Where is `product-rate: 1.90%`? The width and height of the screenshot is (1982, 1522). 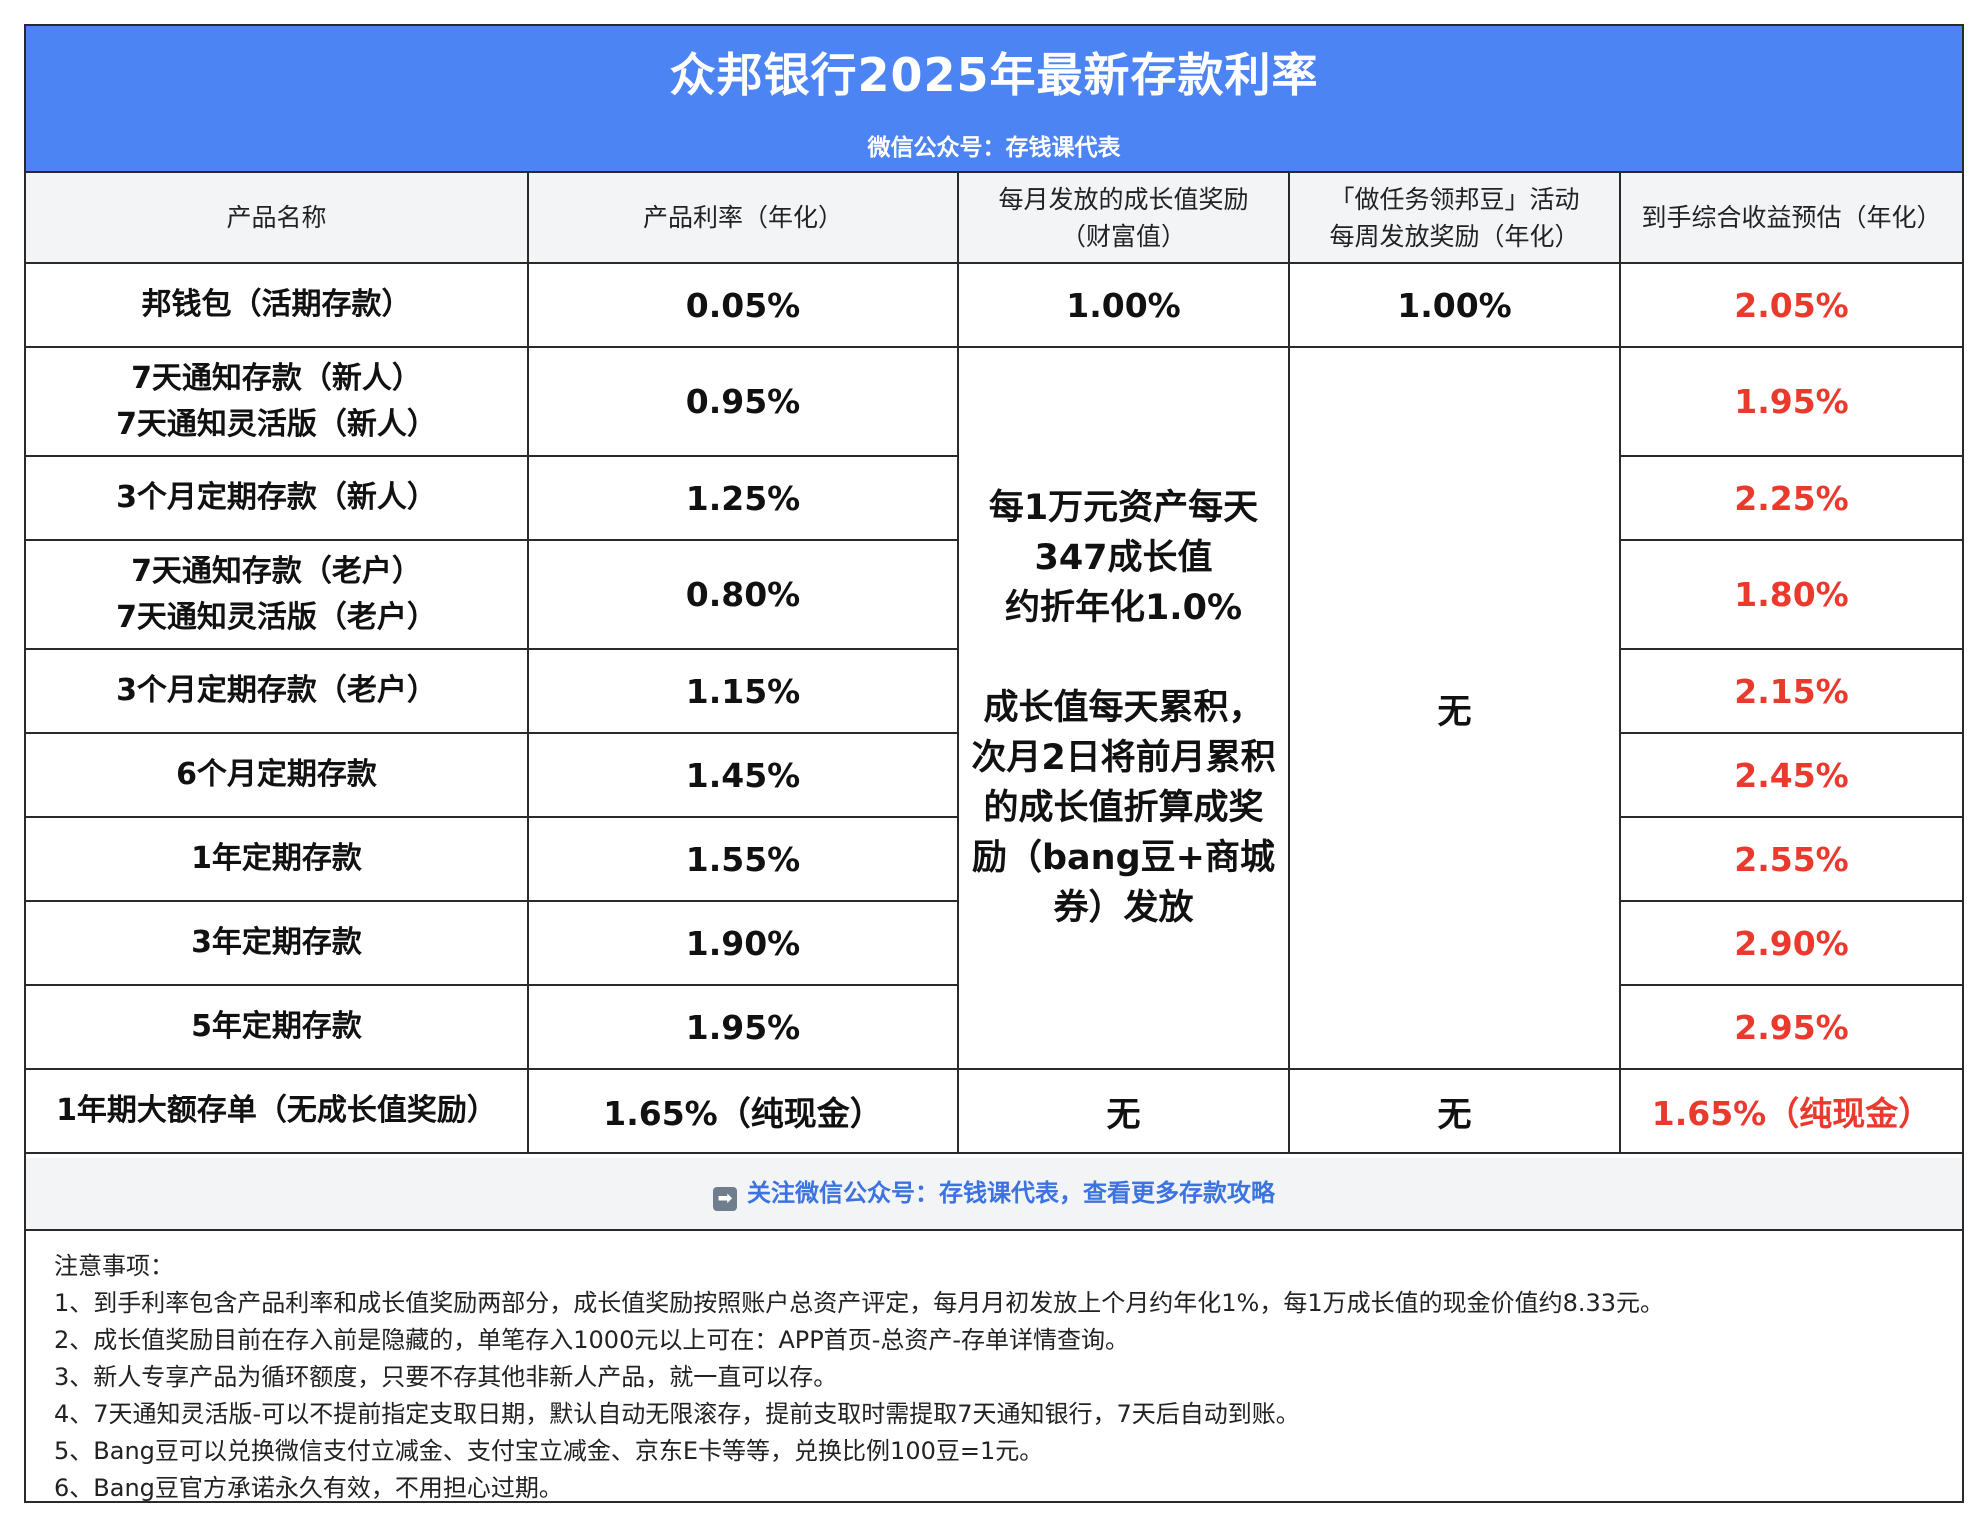 product-rate: 1.90% is located at coordinates (743, 943).